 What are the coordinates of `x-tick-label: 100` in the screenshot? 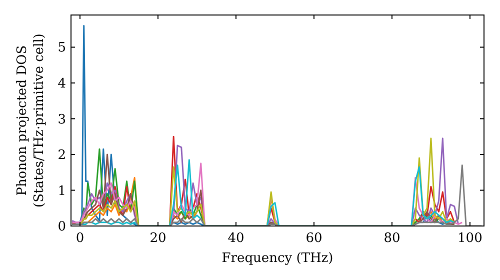 It's located at (470, 238).